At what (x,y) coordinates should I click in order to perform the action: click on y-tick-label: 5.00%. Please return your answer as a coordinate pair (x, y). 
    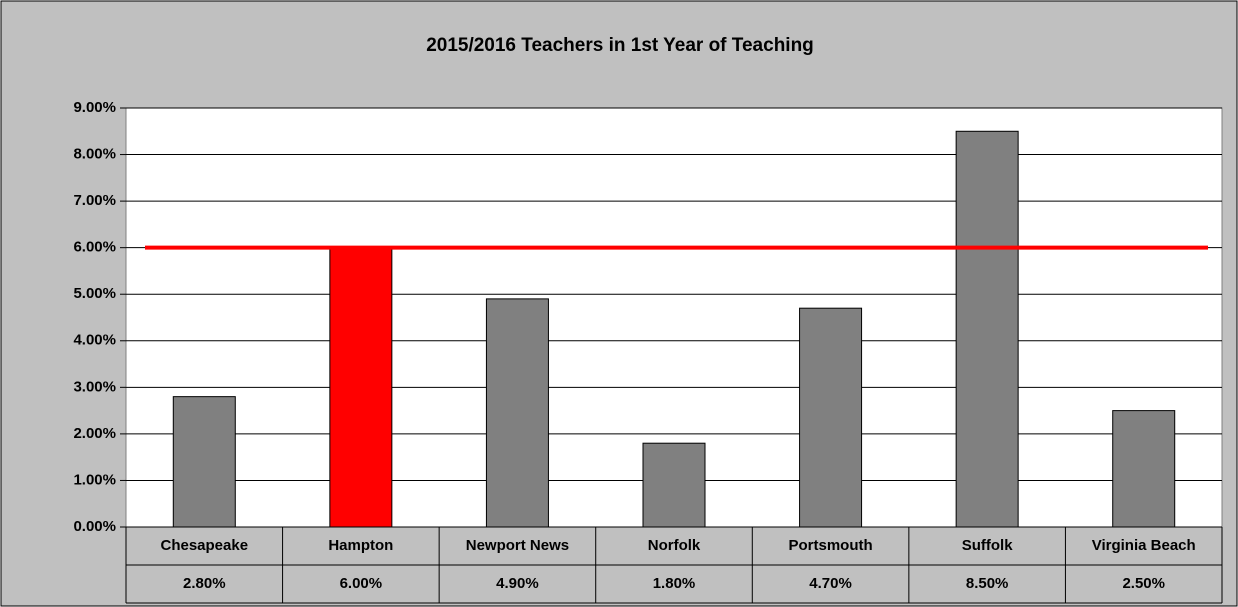
    Looking at the image, I should click on (94, 293).